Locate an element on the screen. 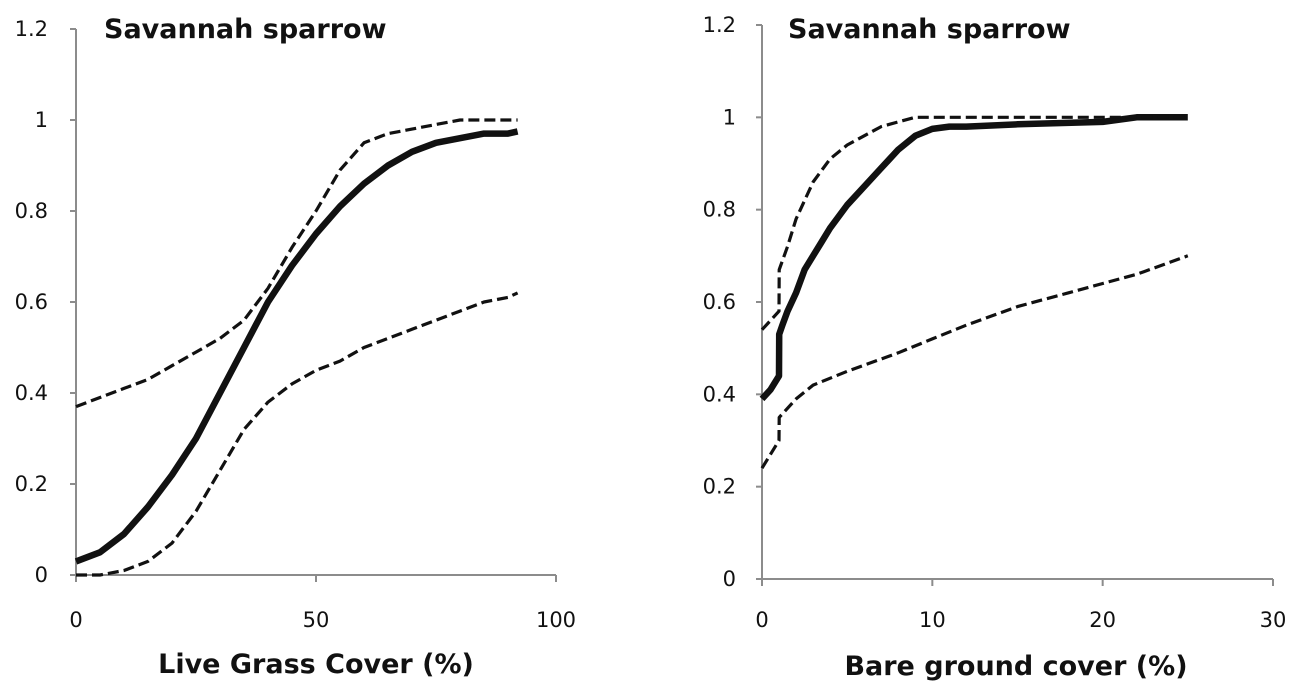 This screenshot has height=681, width=1302. chart-left-y-tick-label: 0.6 is located at coordinates (31, 302).